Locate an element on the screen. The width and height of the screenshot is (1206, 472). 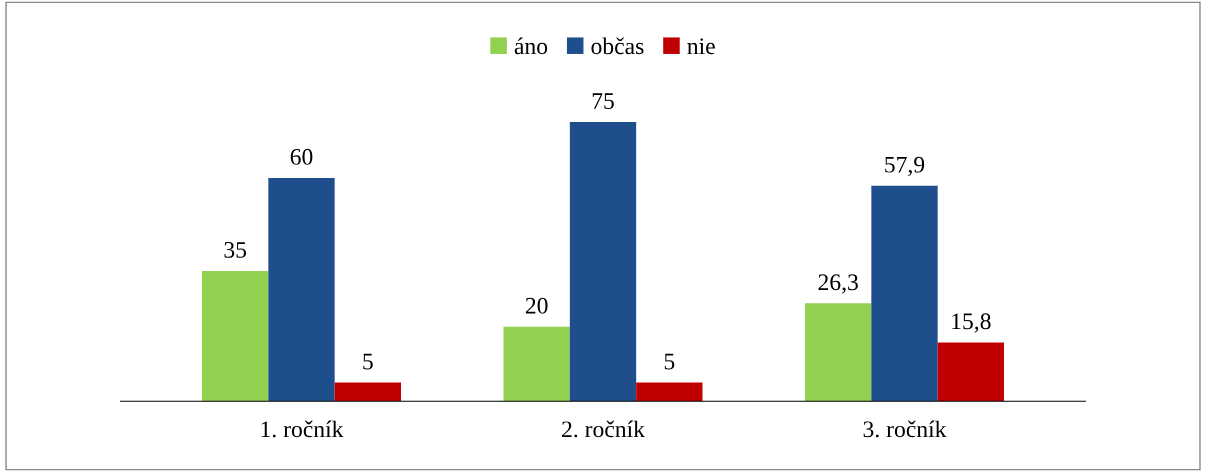
data-label: 20 is located at coordinates (536, 305).